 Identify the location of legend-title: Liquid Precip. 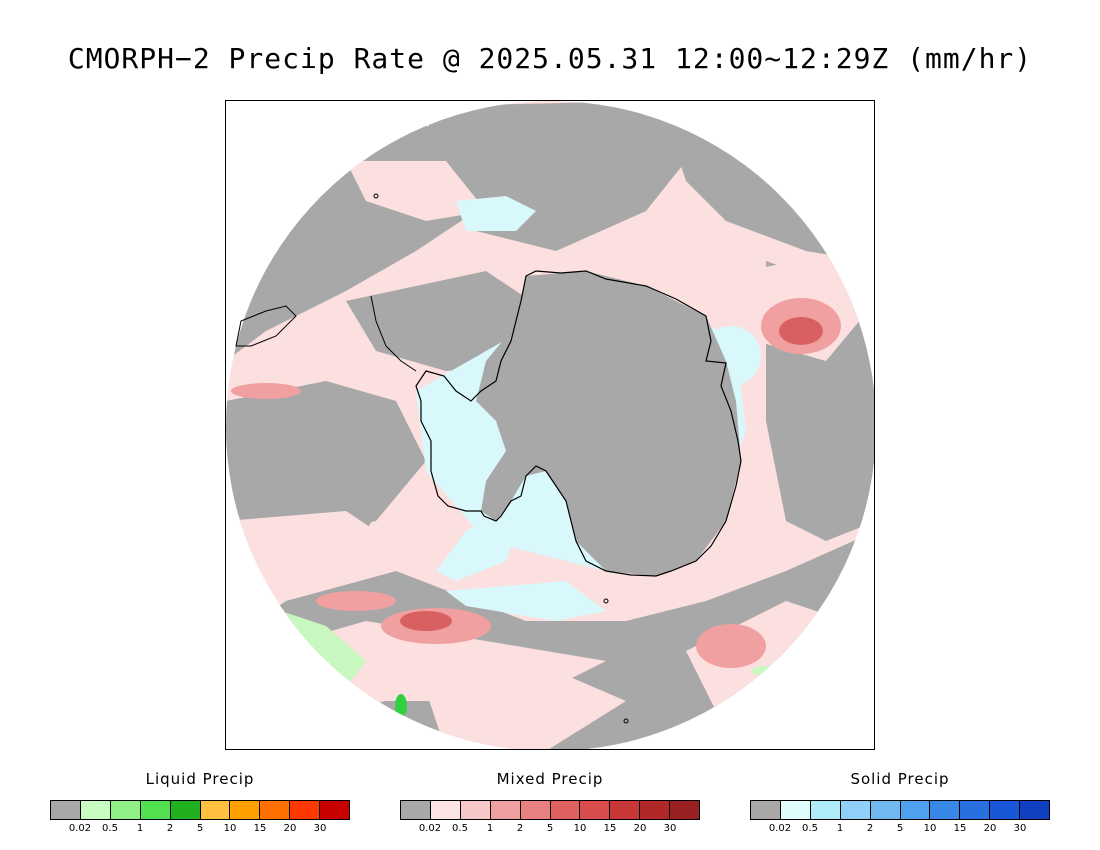
(200, 779).